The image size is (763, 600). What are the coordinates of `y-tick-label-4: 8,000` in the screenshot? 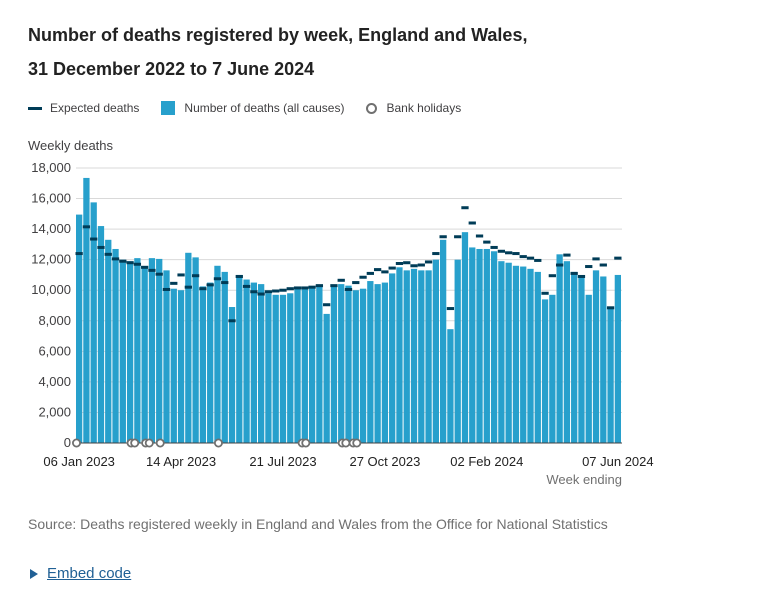 It's located at (54, 320).